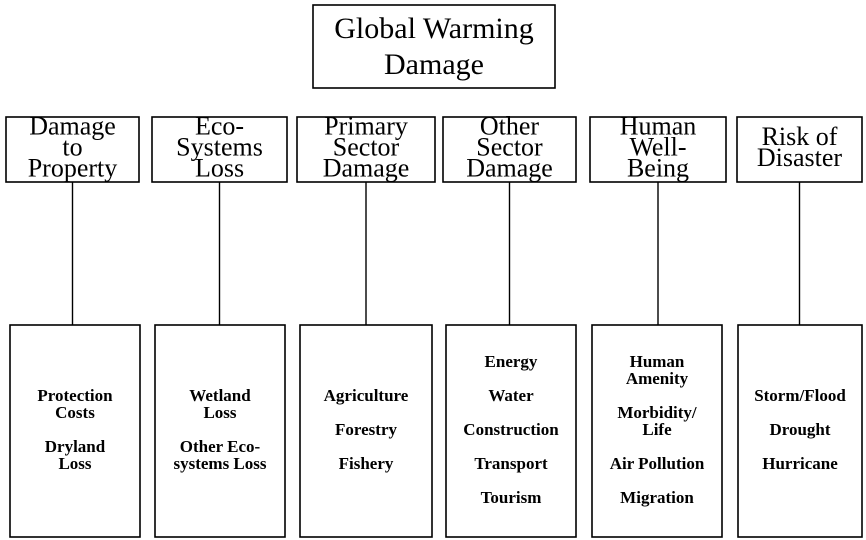 This screenshot has height=540, width=866. What do you see at coordinates (75, 446) in the screenshot?
I see `item-text: Dryland` at bounding box center [75, 446].